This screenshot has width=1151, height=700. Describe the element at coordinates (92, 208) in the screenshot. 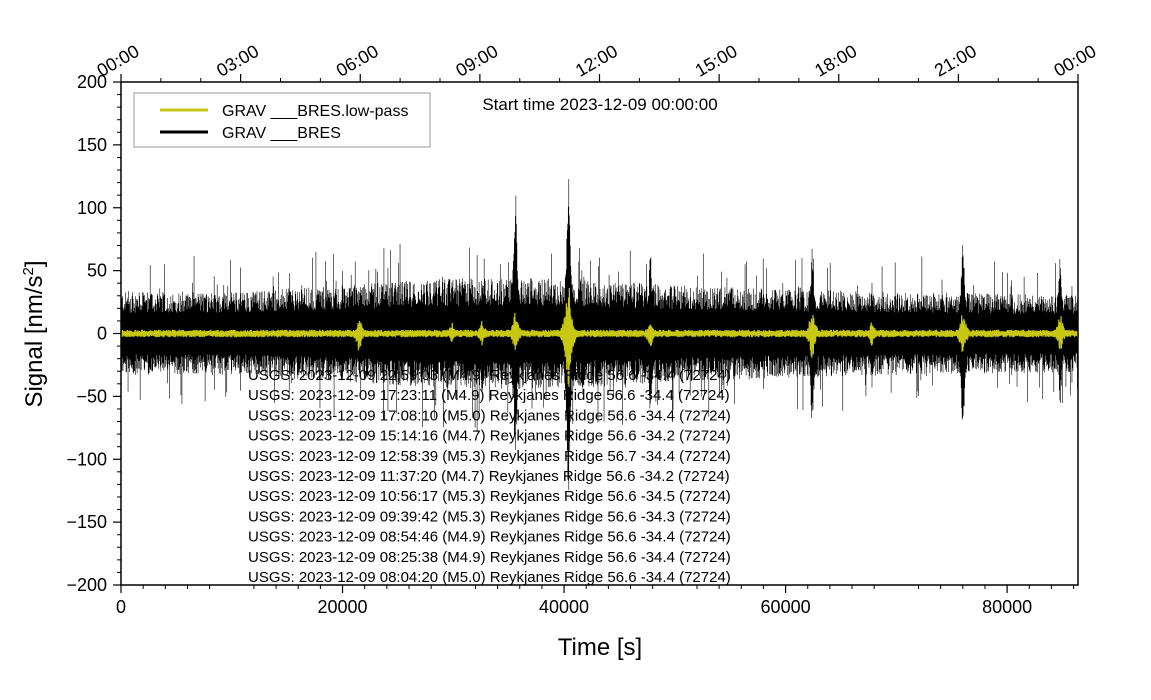

I see `y-tick-label: 100` at that location.